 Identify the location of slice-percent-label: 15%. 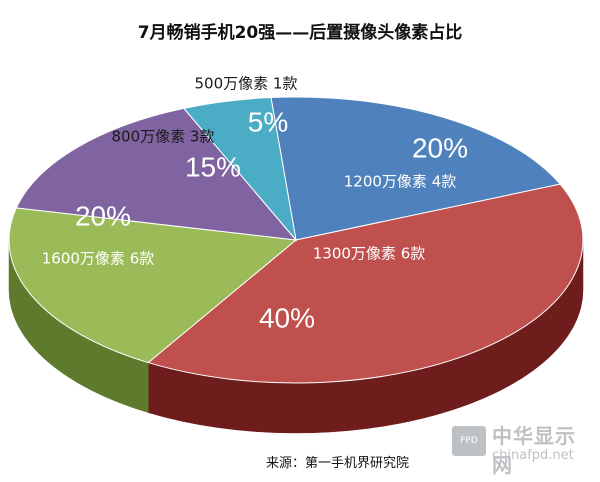
(213, 166).